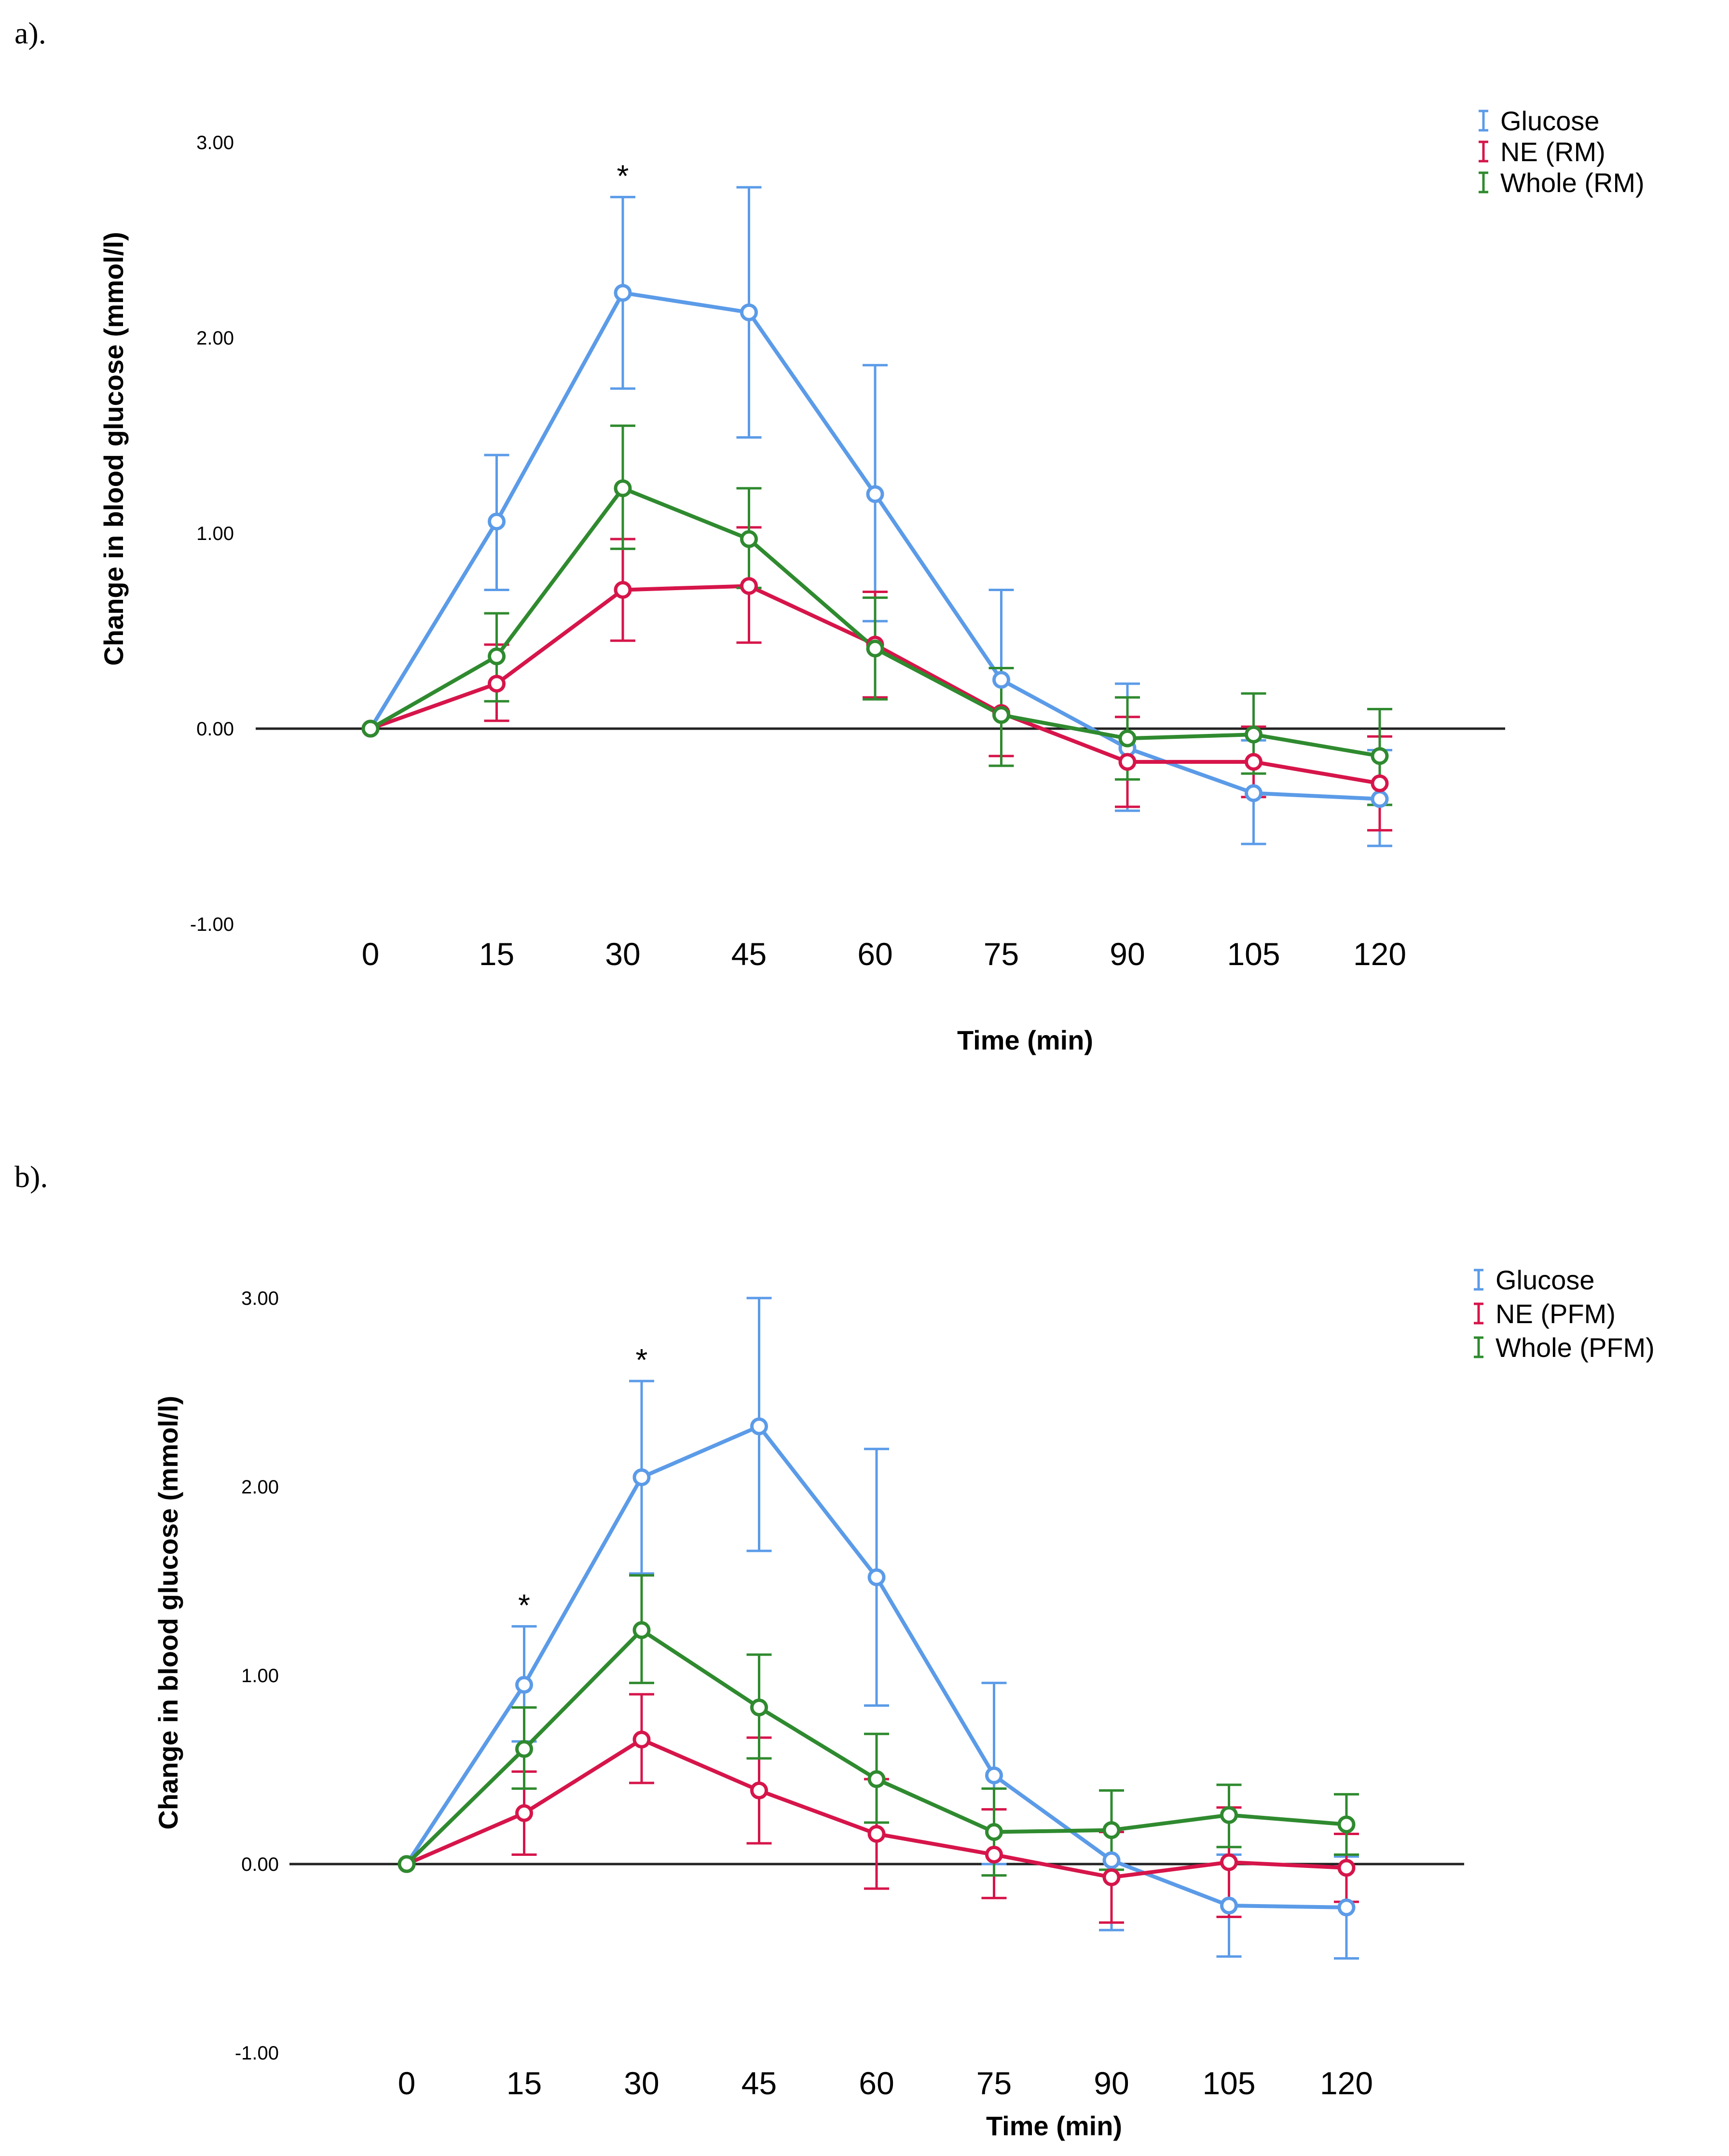 This screenshot has width=1729, height=2156. Describe the element at coordinates (1253, 954) in the screenshot. I see `x-tick-label-a: 105` at that location.